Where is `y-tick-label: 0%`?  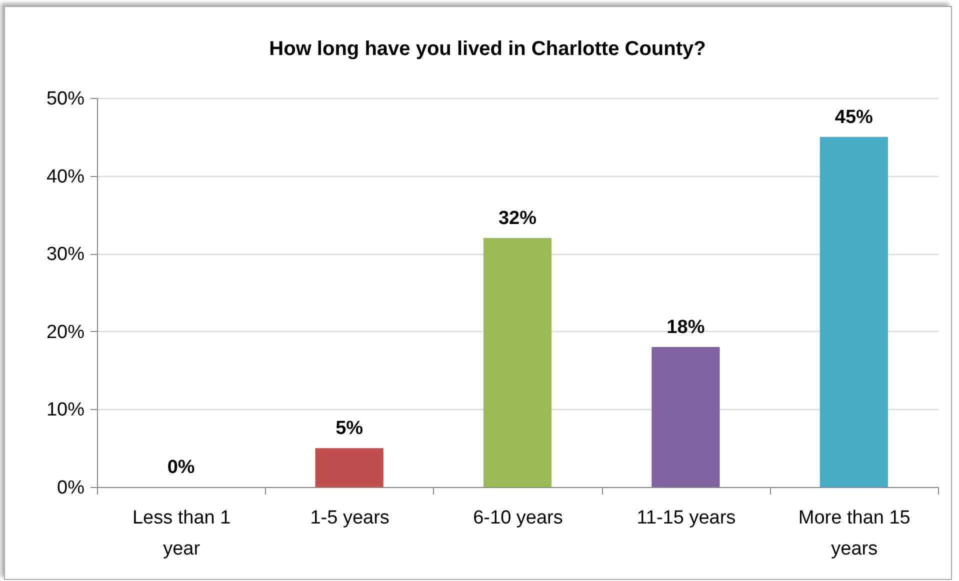 y-tick-label: 0% is located at coordinates (71, 488).